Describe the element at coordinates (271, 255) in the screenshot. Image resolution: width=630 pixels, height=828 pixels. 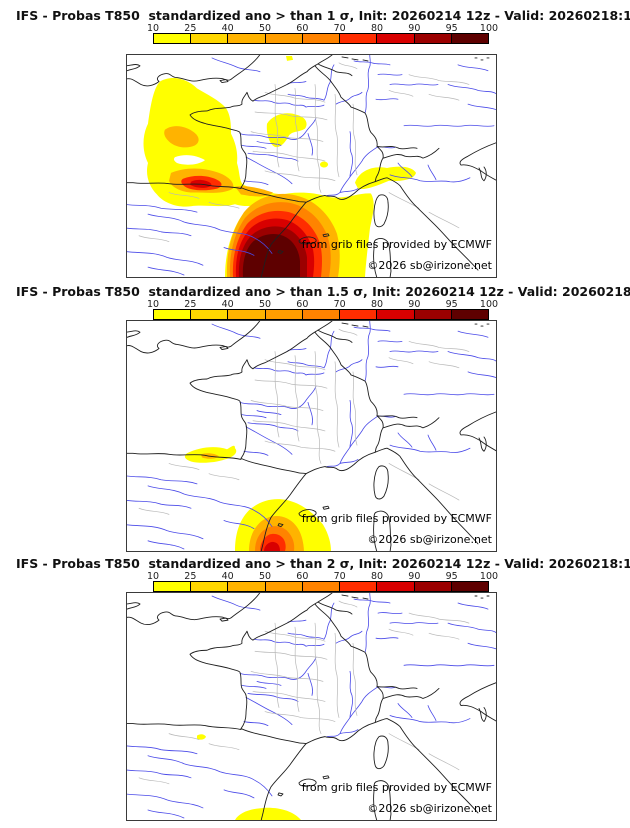
I see `anomaly-blob-south-95pct` at that location.